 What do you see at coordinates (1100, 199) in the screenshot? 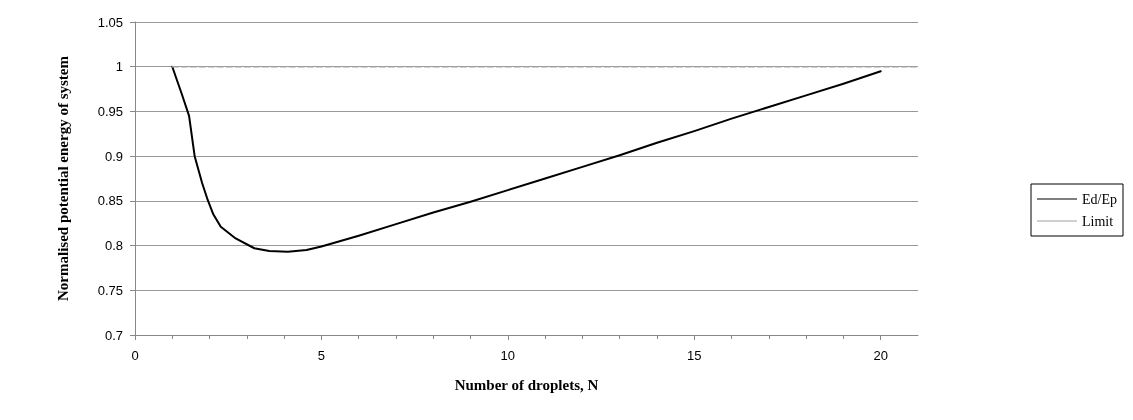
I see `legend-label: Ed/Ep` at bounding box center [1100, 199].